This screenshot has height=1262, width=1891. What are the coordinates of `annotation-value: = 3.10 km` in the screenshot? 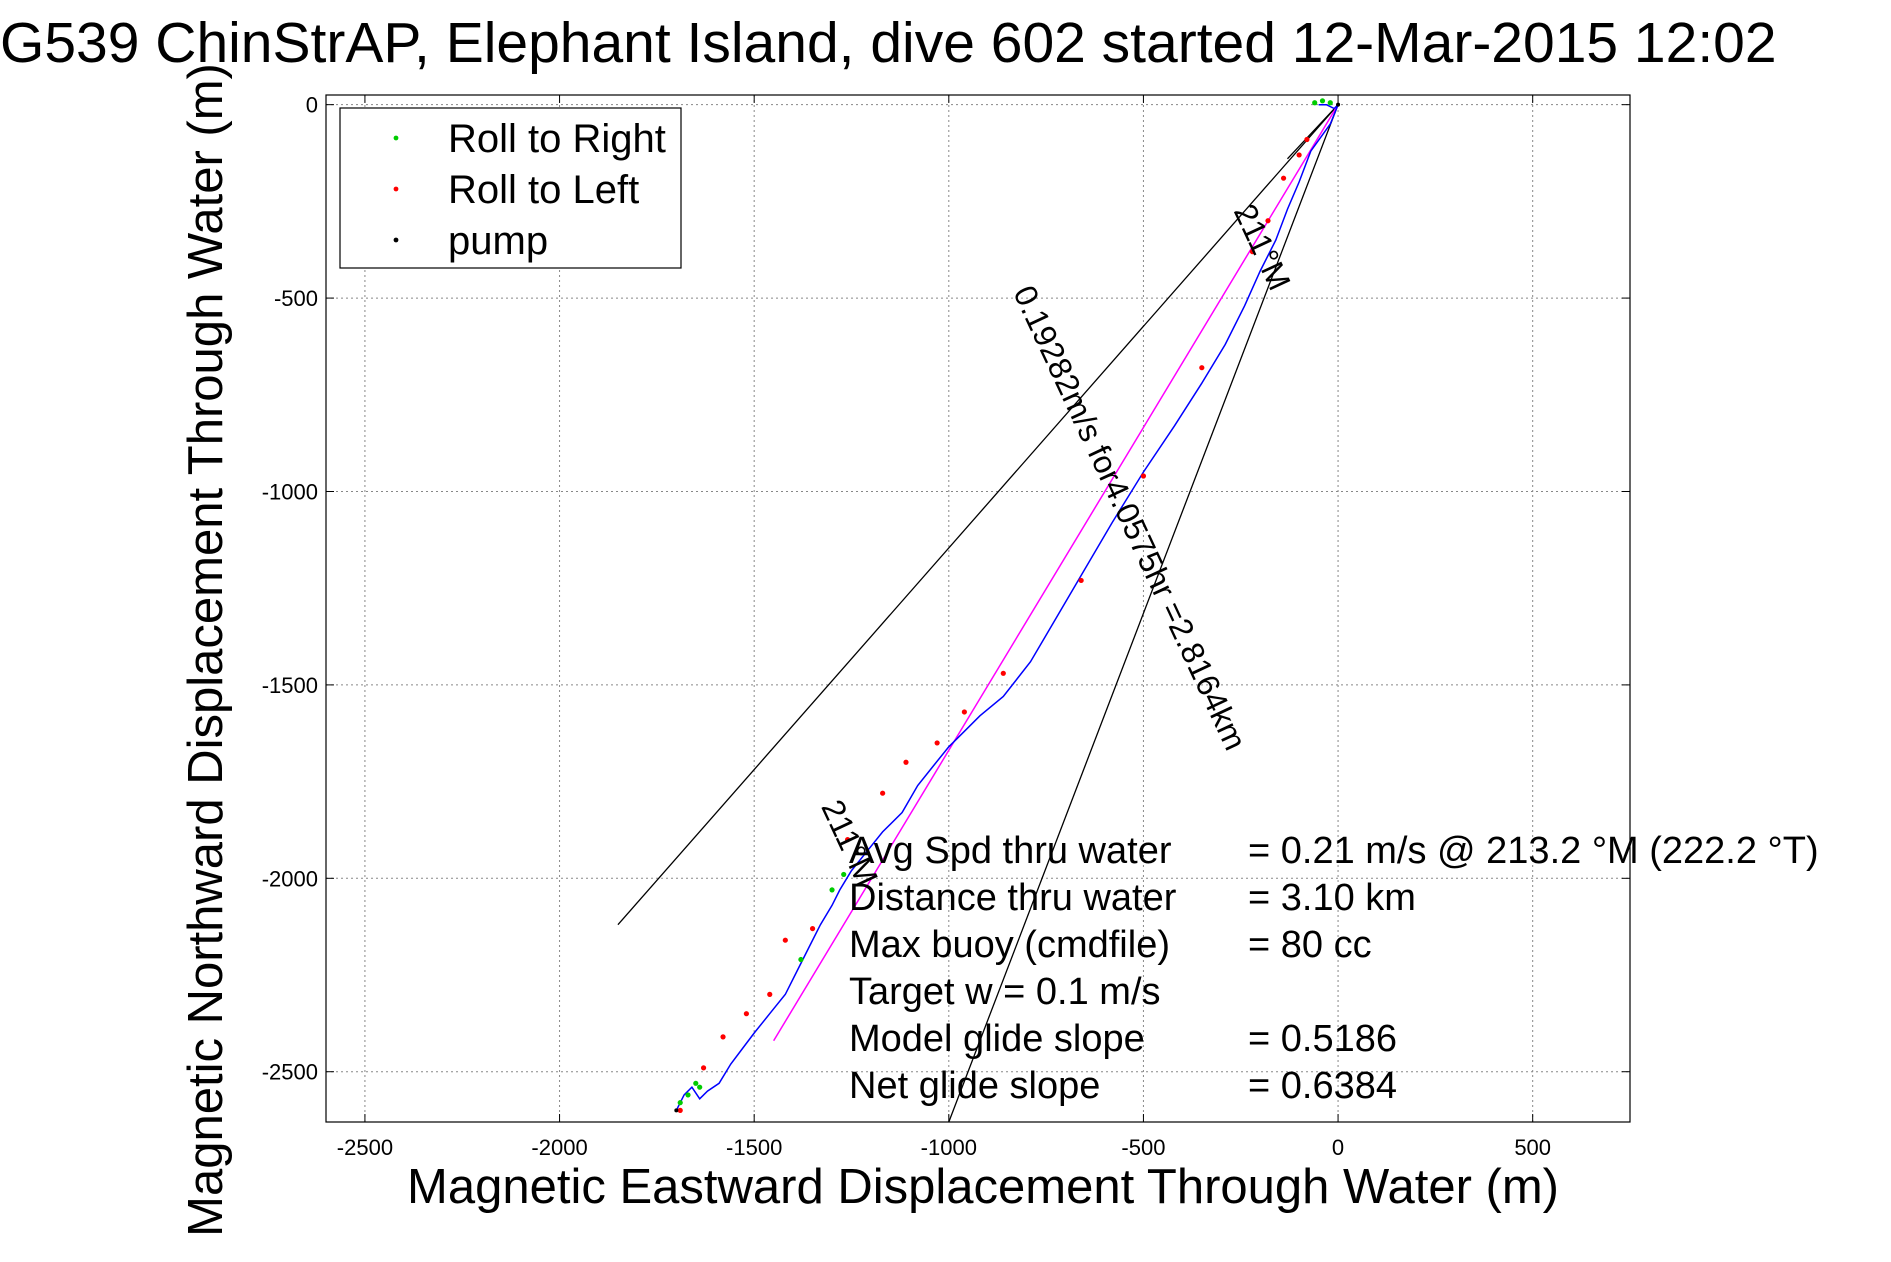 It's located at (1332, 898).